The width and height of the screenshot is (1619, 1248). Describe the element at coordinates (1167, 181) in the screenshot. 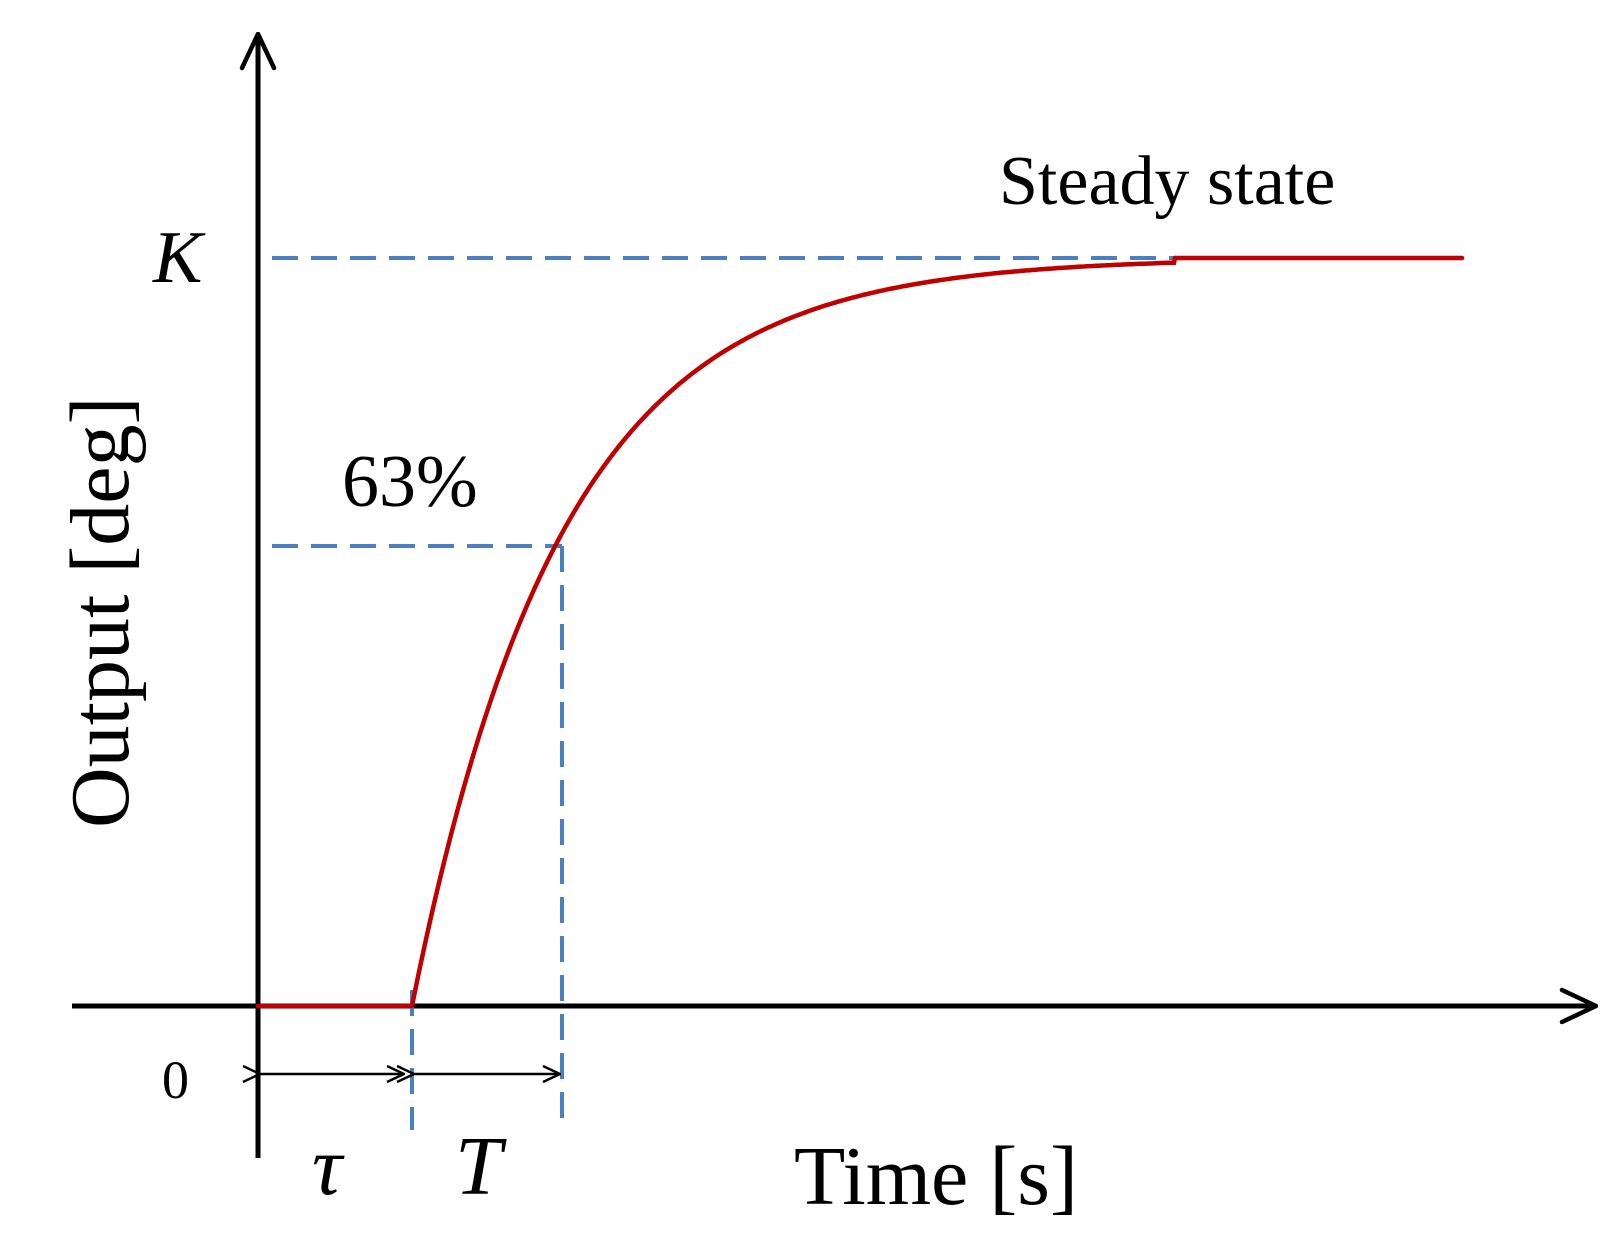

I see `steady-state-label: Steady state` at that location.